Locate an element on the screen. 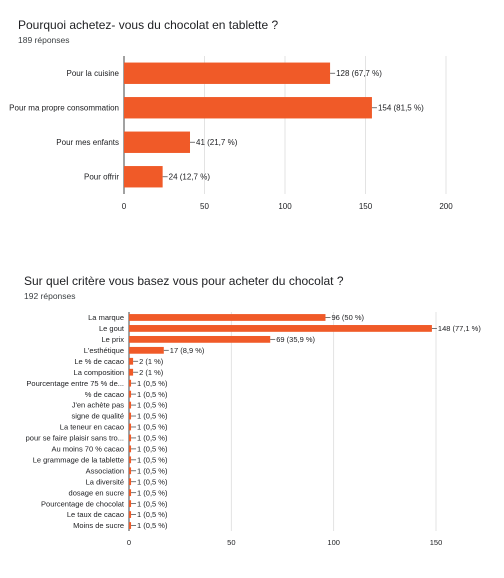  data-label: 96 (50 %) is located at coordinates (347, 317).